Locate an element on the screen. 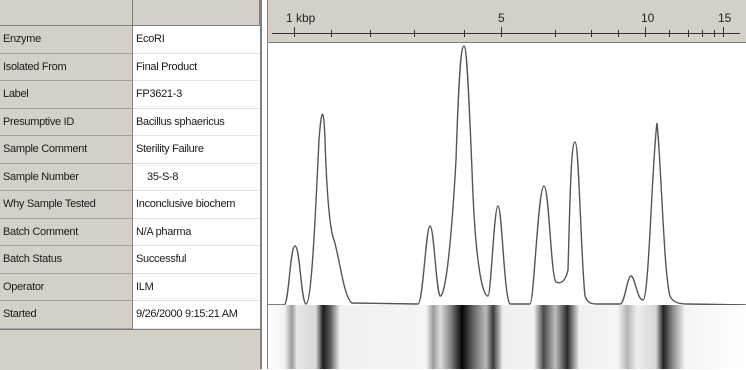 The height and width of the screenshot is (370, 746). property-value: EcoRI is located at coordinates (196, 40).